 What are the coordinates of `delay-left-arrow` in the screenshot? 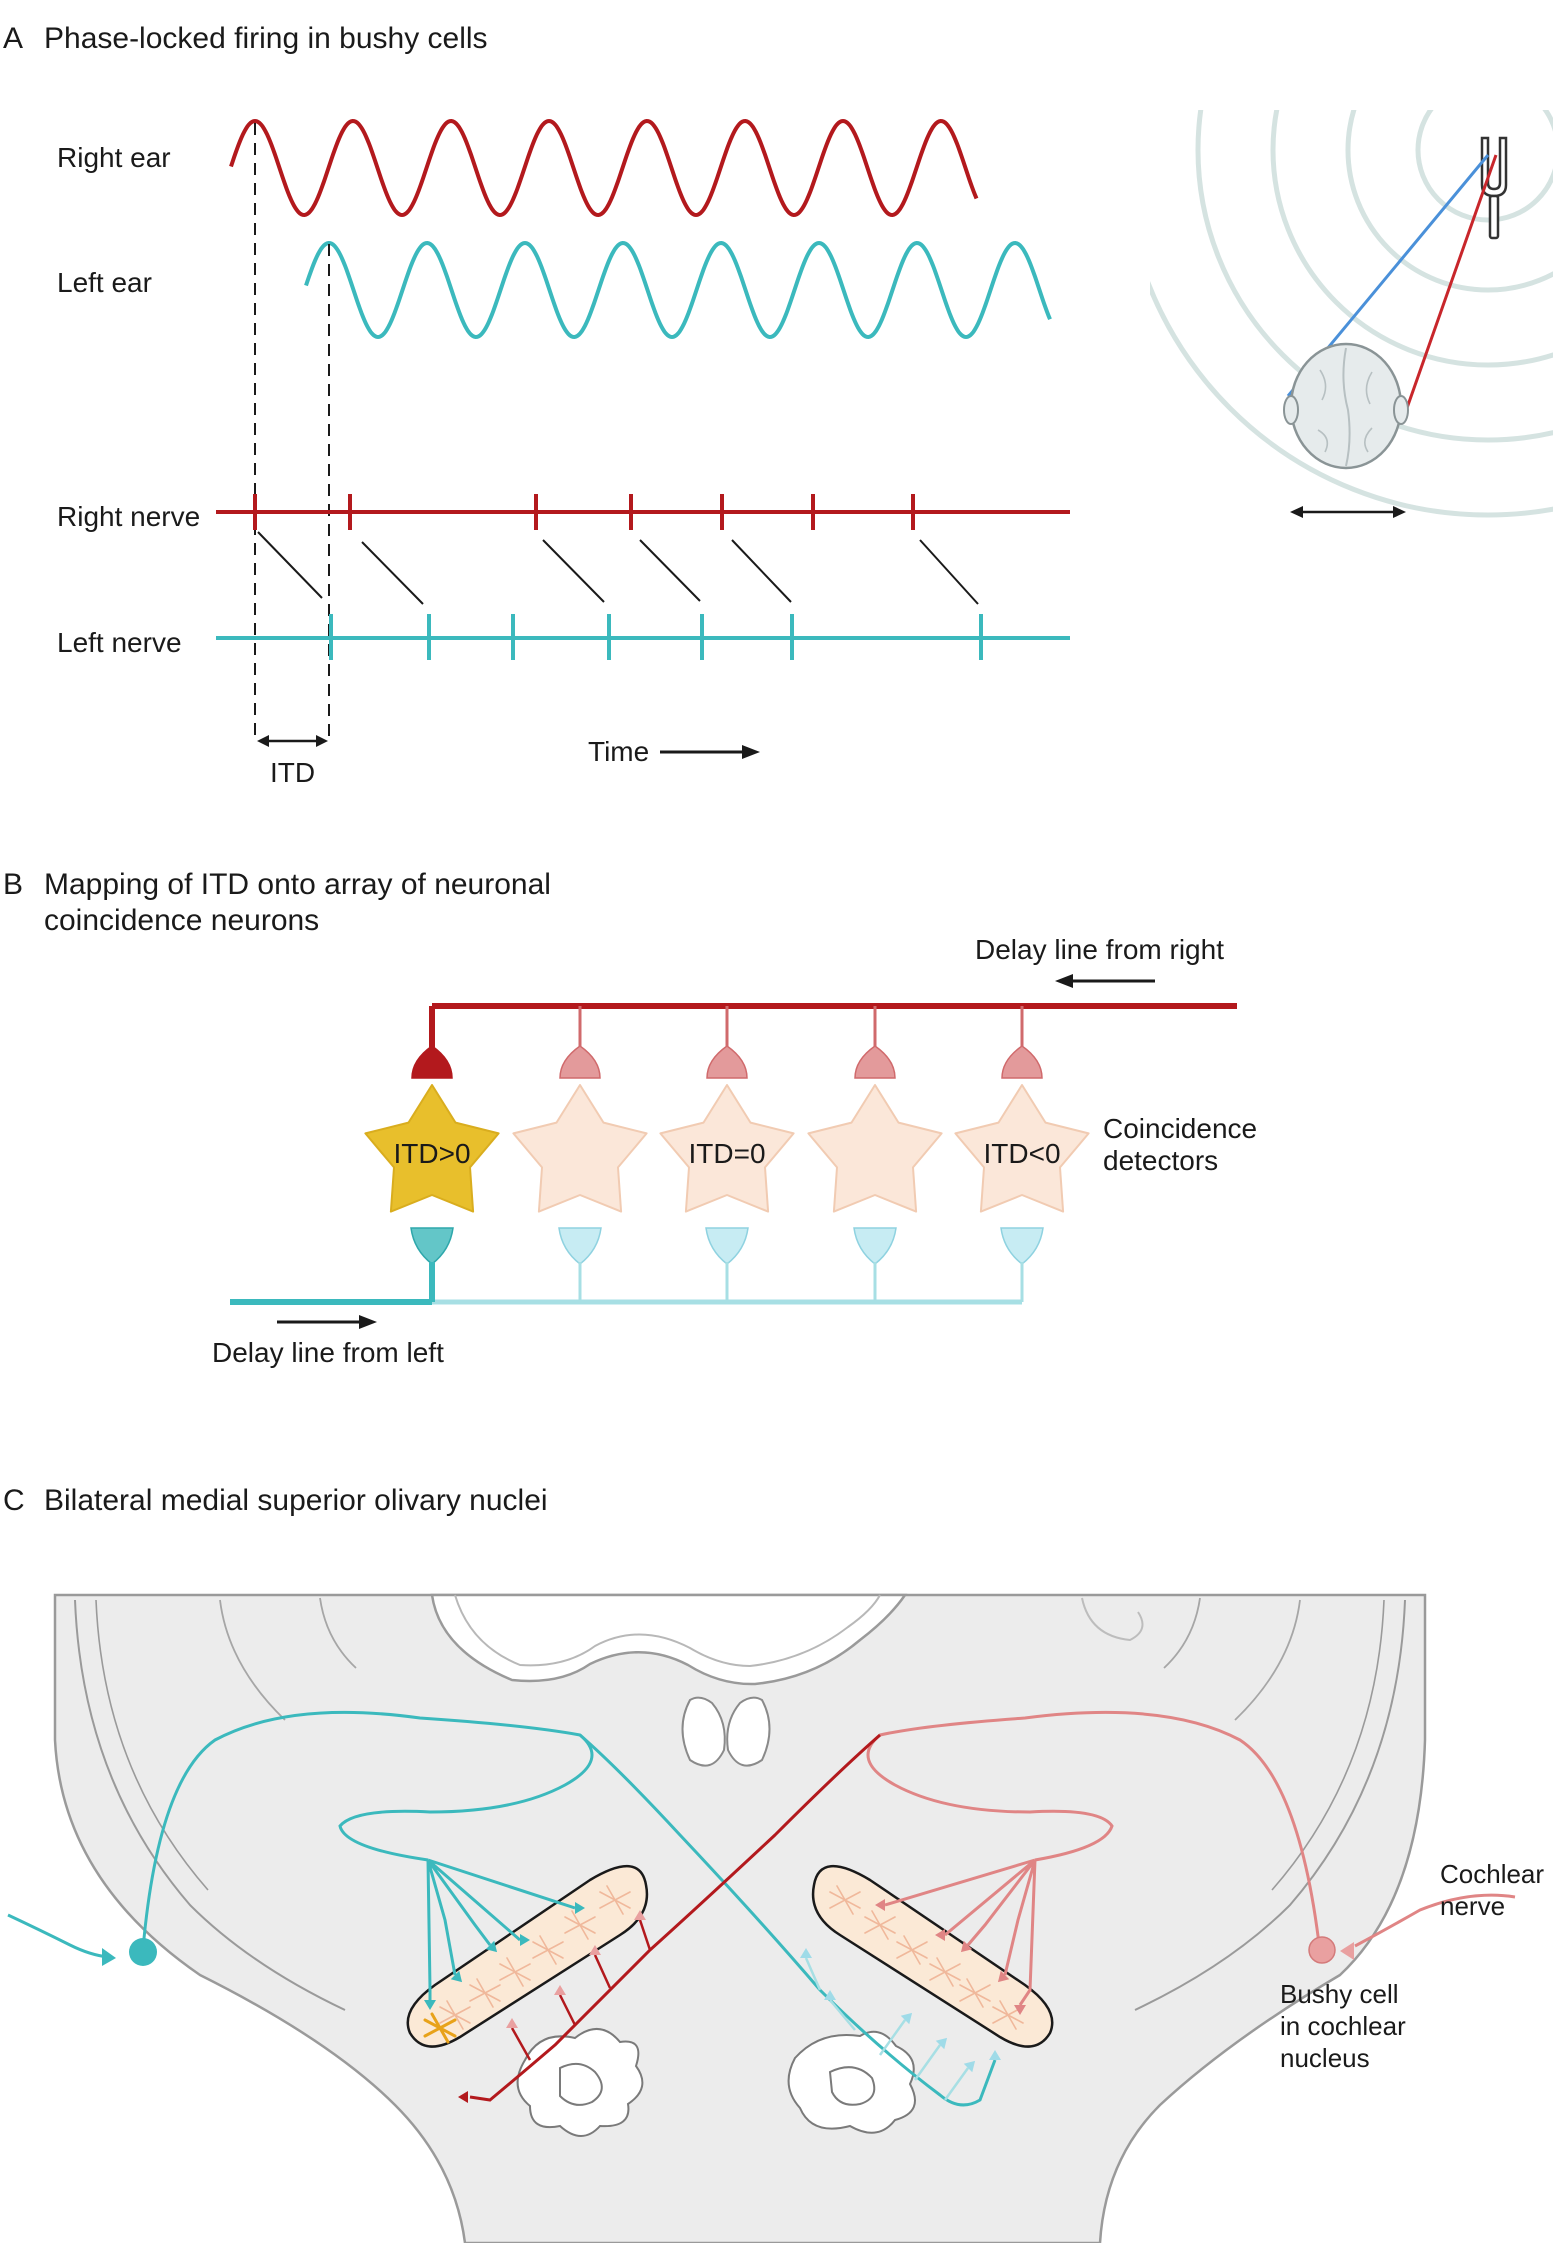 It's located at (327, 1322).